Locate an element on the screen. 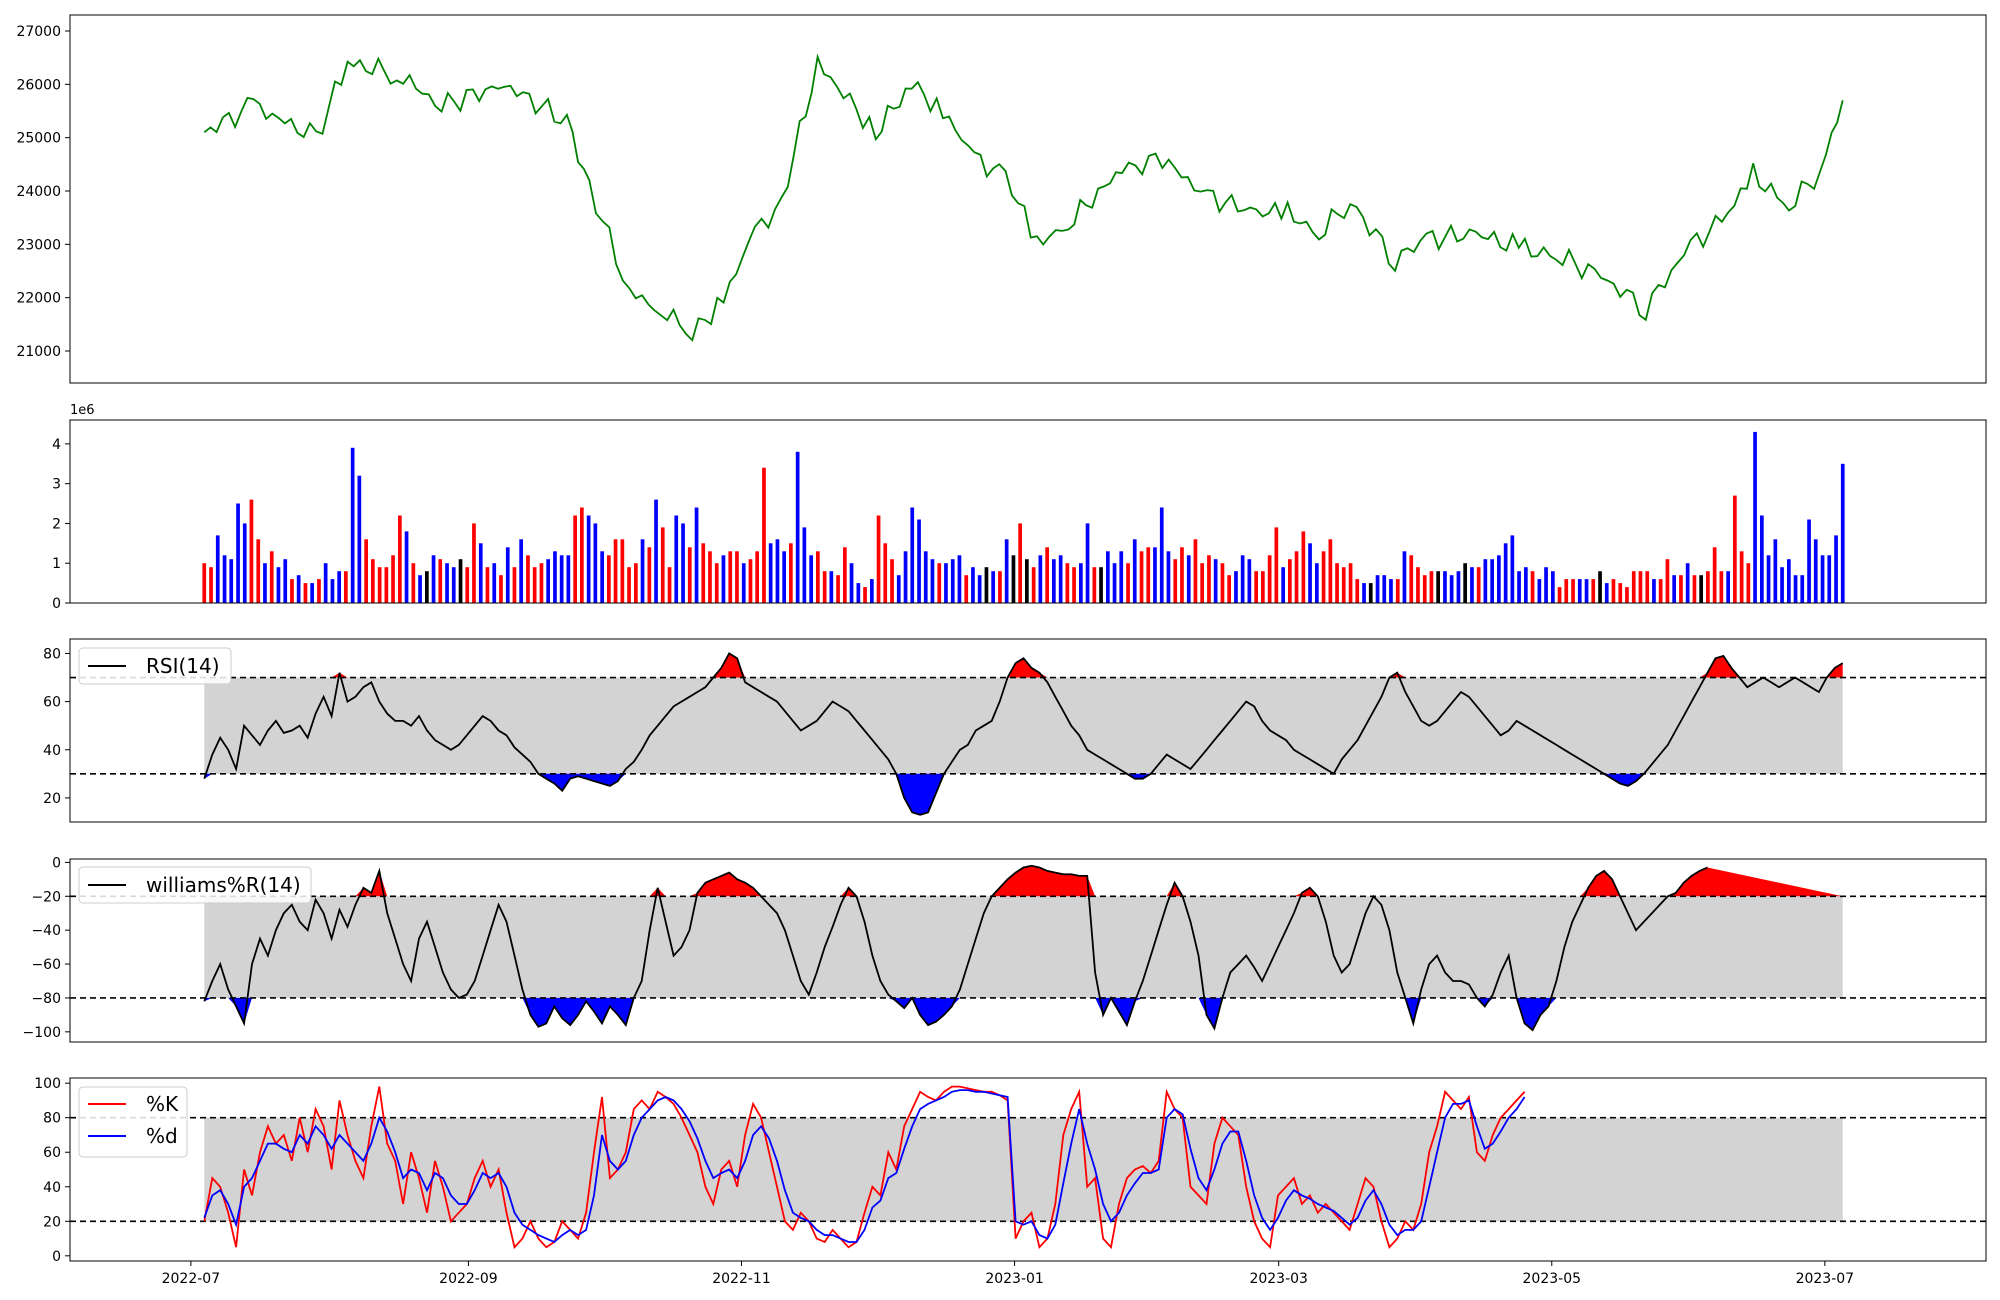  volume-axes-frame is located at coordinates (1028, 511).